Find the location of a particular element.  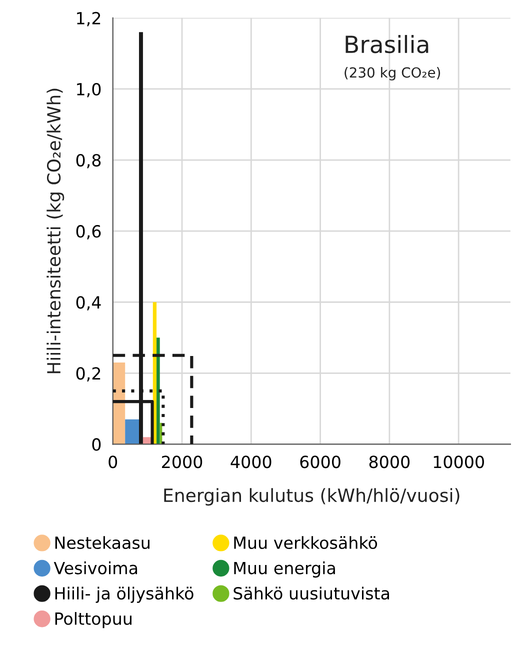

legend-label: Muu verkkosähkö is located at coordinates (306, 543).